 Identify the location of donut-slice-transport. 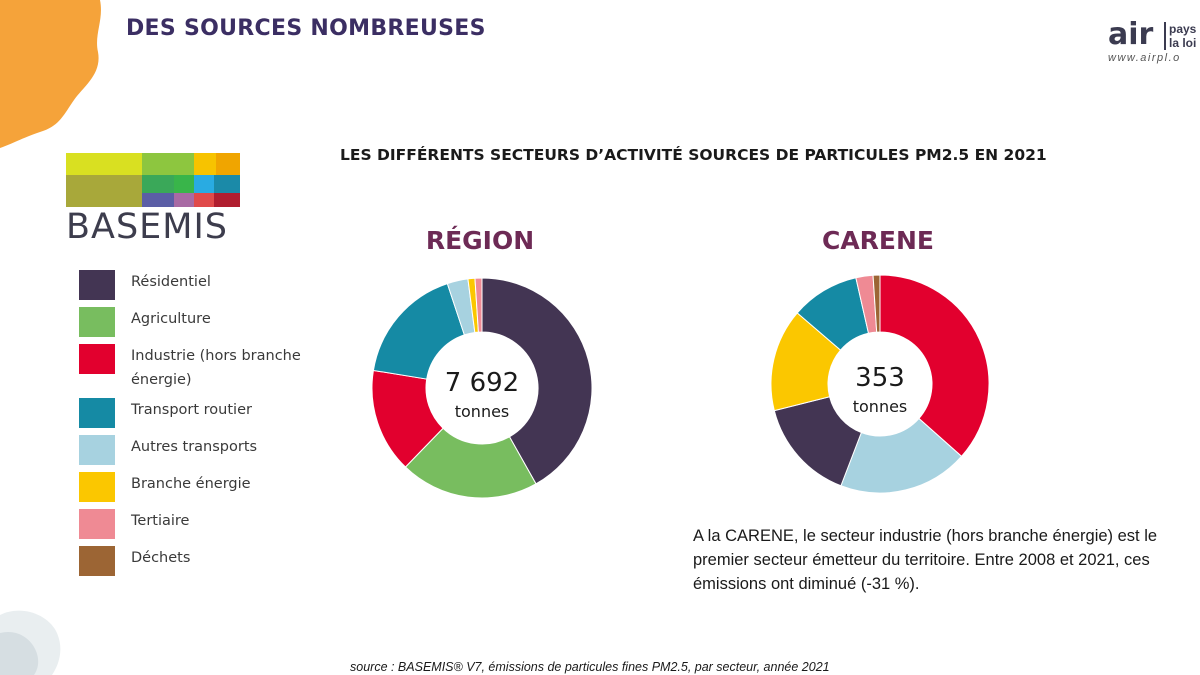
(418, 331).